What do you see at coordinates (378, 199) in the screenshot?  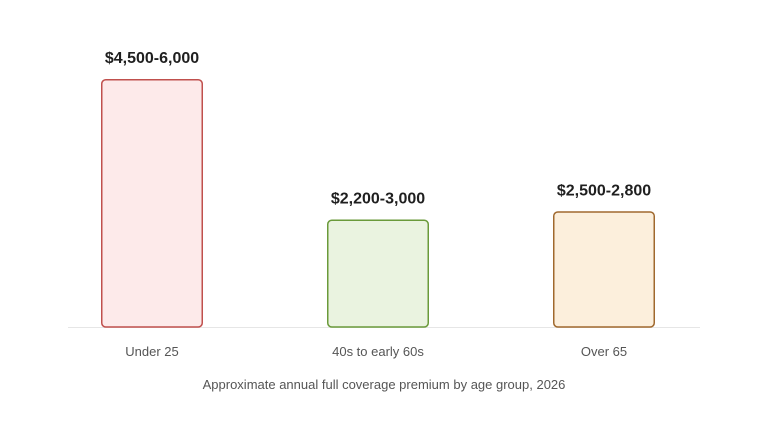 I see `bar-value-label-2: $2,200-3,000` at bounding box center [378, 199].